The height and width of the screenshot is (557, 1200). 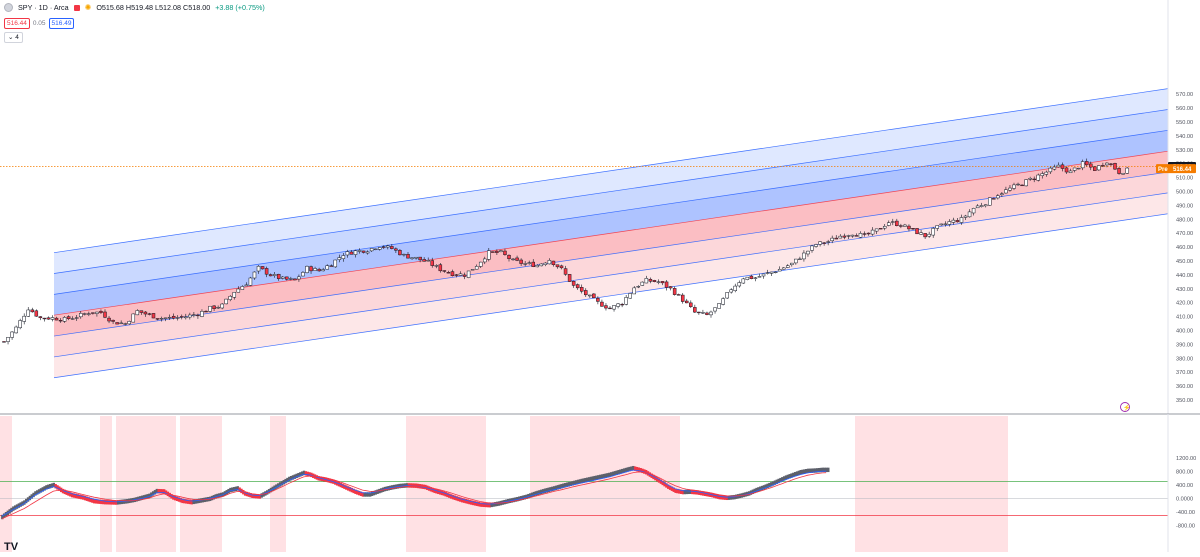 I want to click on price-tick-label: 510.00, so click(x=1184, y=179).